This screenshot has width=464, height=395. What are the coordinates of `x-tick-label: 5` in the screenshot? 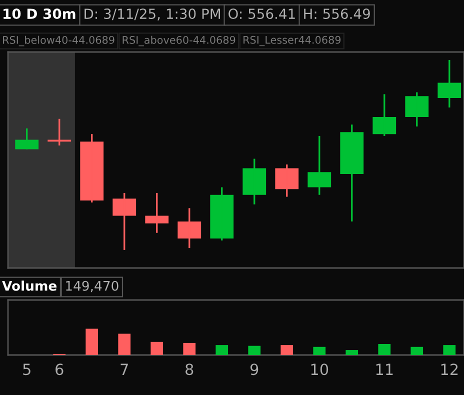 It's located at (26, 370).